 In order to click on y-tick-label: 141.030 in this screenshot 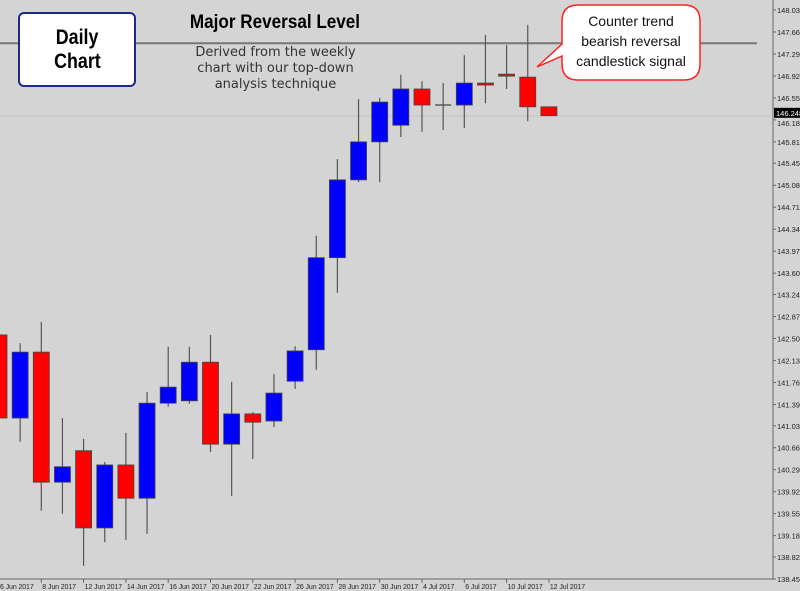, I will do `click(788, 426)`.